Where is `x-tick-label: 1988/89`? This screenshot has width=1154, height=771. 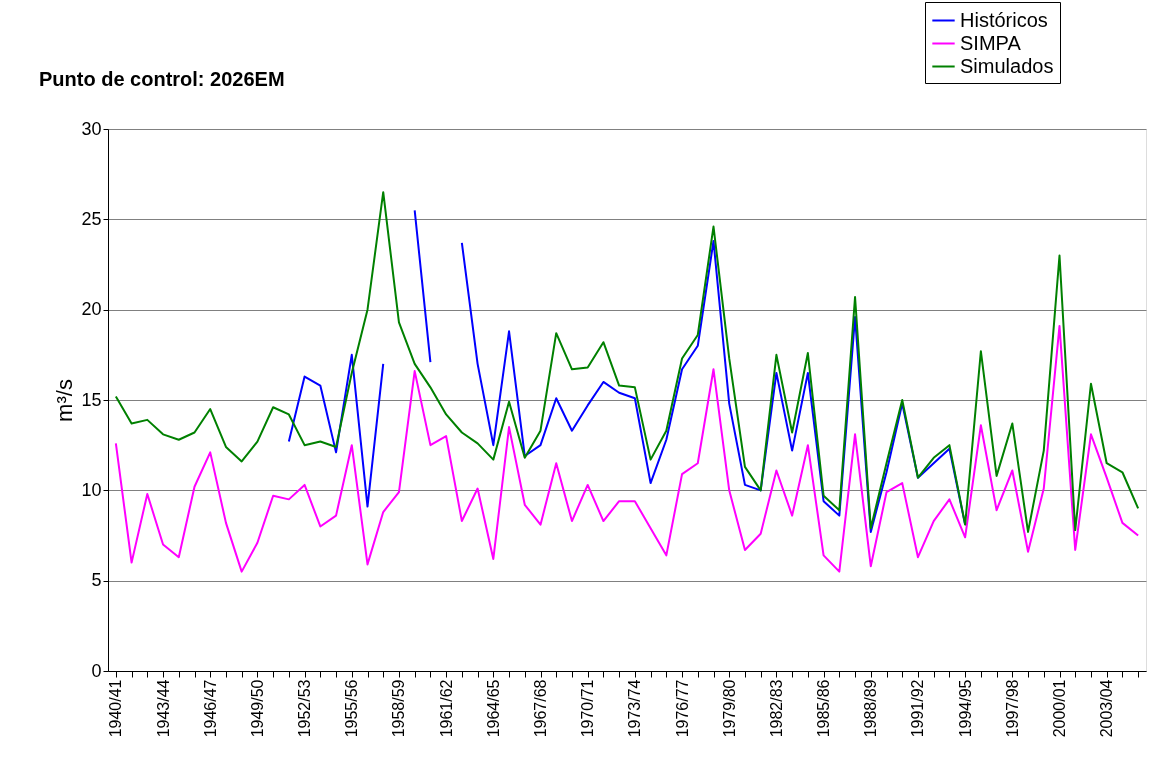
x-tick-label: 1988/89 is located at coordinates (871, 708).